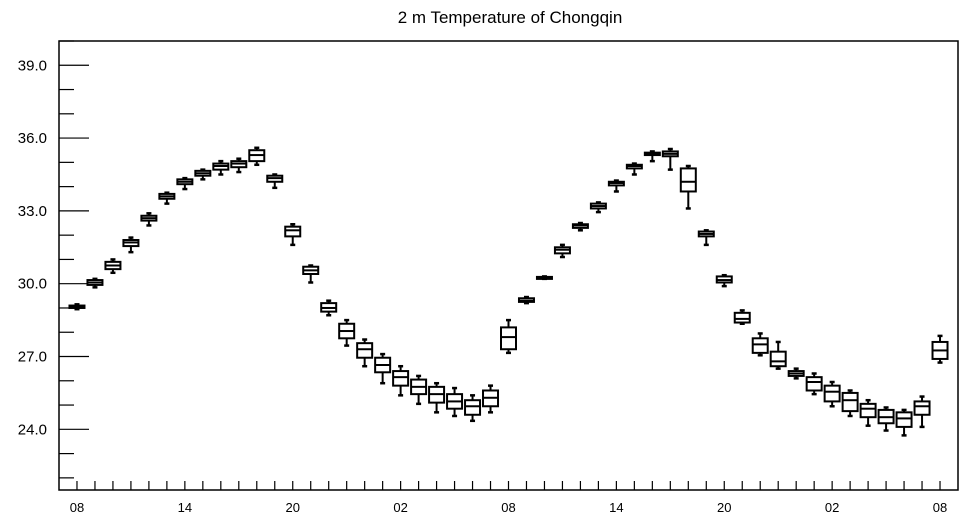 The image size is (964, 520). What do you see at coordinates (32, 65) in the screenshot?
I see `y-tick-label: 39.0` at bounding box center [32, 65].